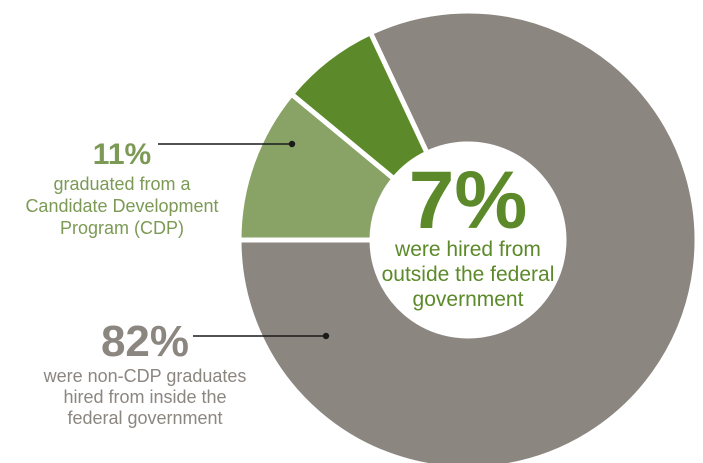 The height and width of the screenshot is (463, 703). I want to click on cdp-description-line: graduated from a, so click(122, 184).